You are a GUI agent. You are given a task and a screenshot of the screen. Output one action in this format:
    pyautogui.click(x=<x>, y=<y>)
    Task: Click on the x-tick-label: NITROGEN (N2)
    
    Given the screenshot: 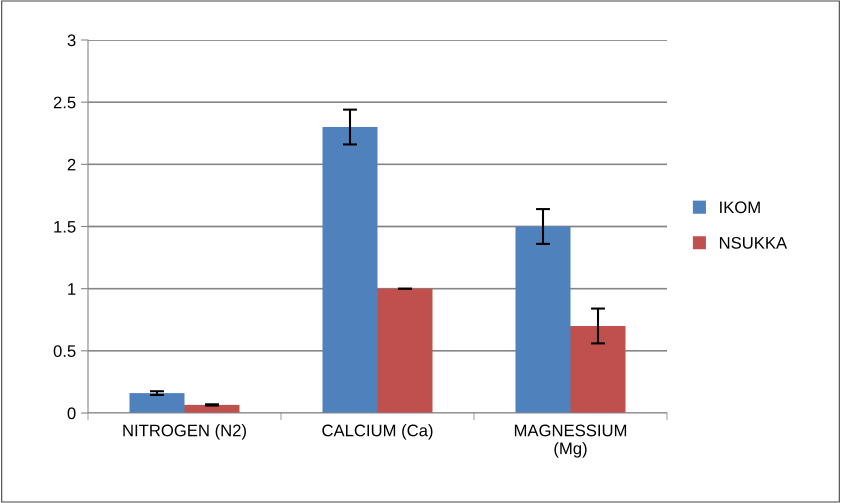 What is the action you would take?
    pyautogui.click(x=184, y=432)
    